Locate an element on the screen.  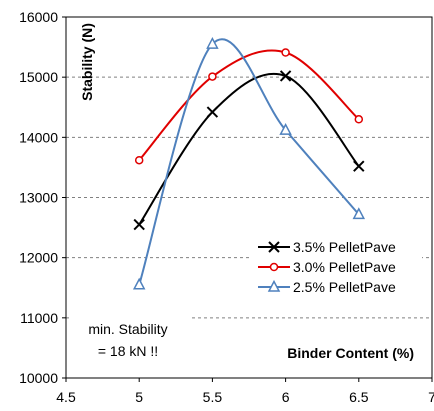
annotation-line-1: min. Stability is located at coordinates (127, 329).